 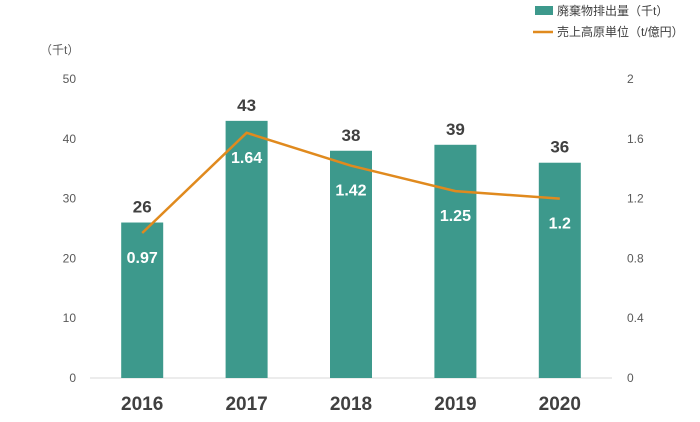 I want to click on legend-line-label: 売上高原単位（t/億円）, so click(x=620, y=31).